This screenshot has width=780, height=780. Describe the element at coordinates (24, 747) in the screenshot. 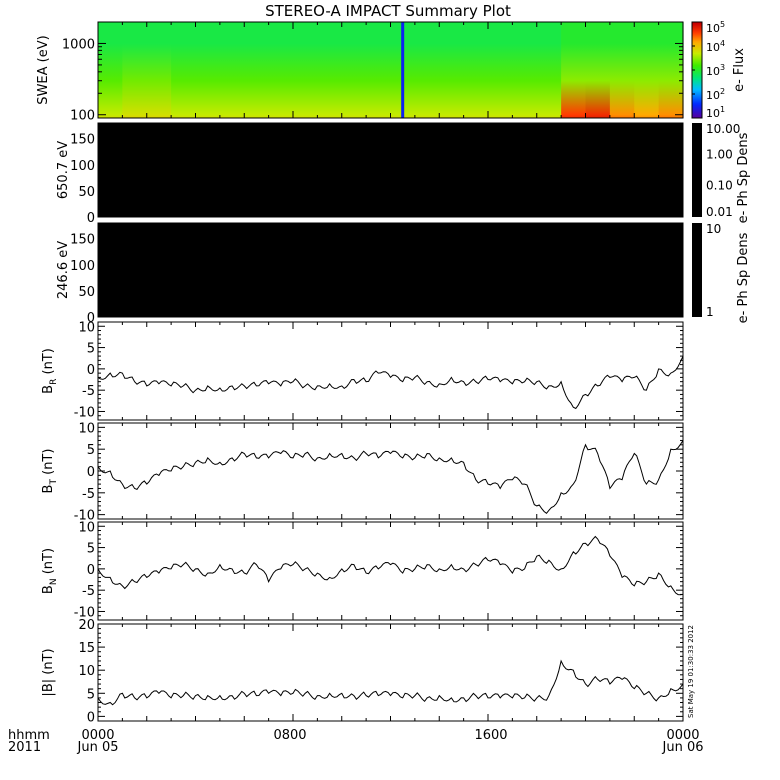

I see `x-corner-label-year: 2011` at that location.